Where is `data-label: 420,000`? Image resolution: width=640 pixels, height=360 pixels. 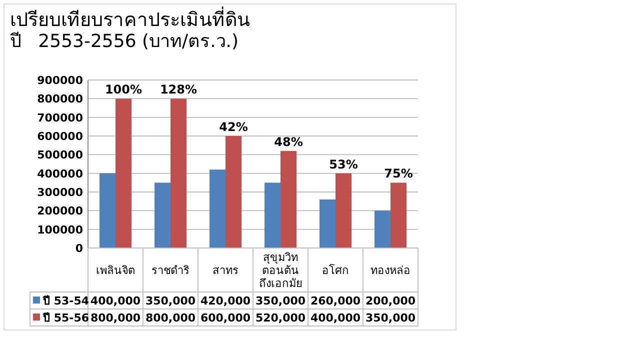 data-label: 420,000 is located at coordinates (225, 301).